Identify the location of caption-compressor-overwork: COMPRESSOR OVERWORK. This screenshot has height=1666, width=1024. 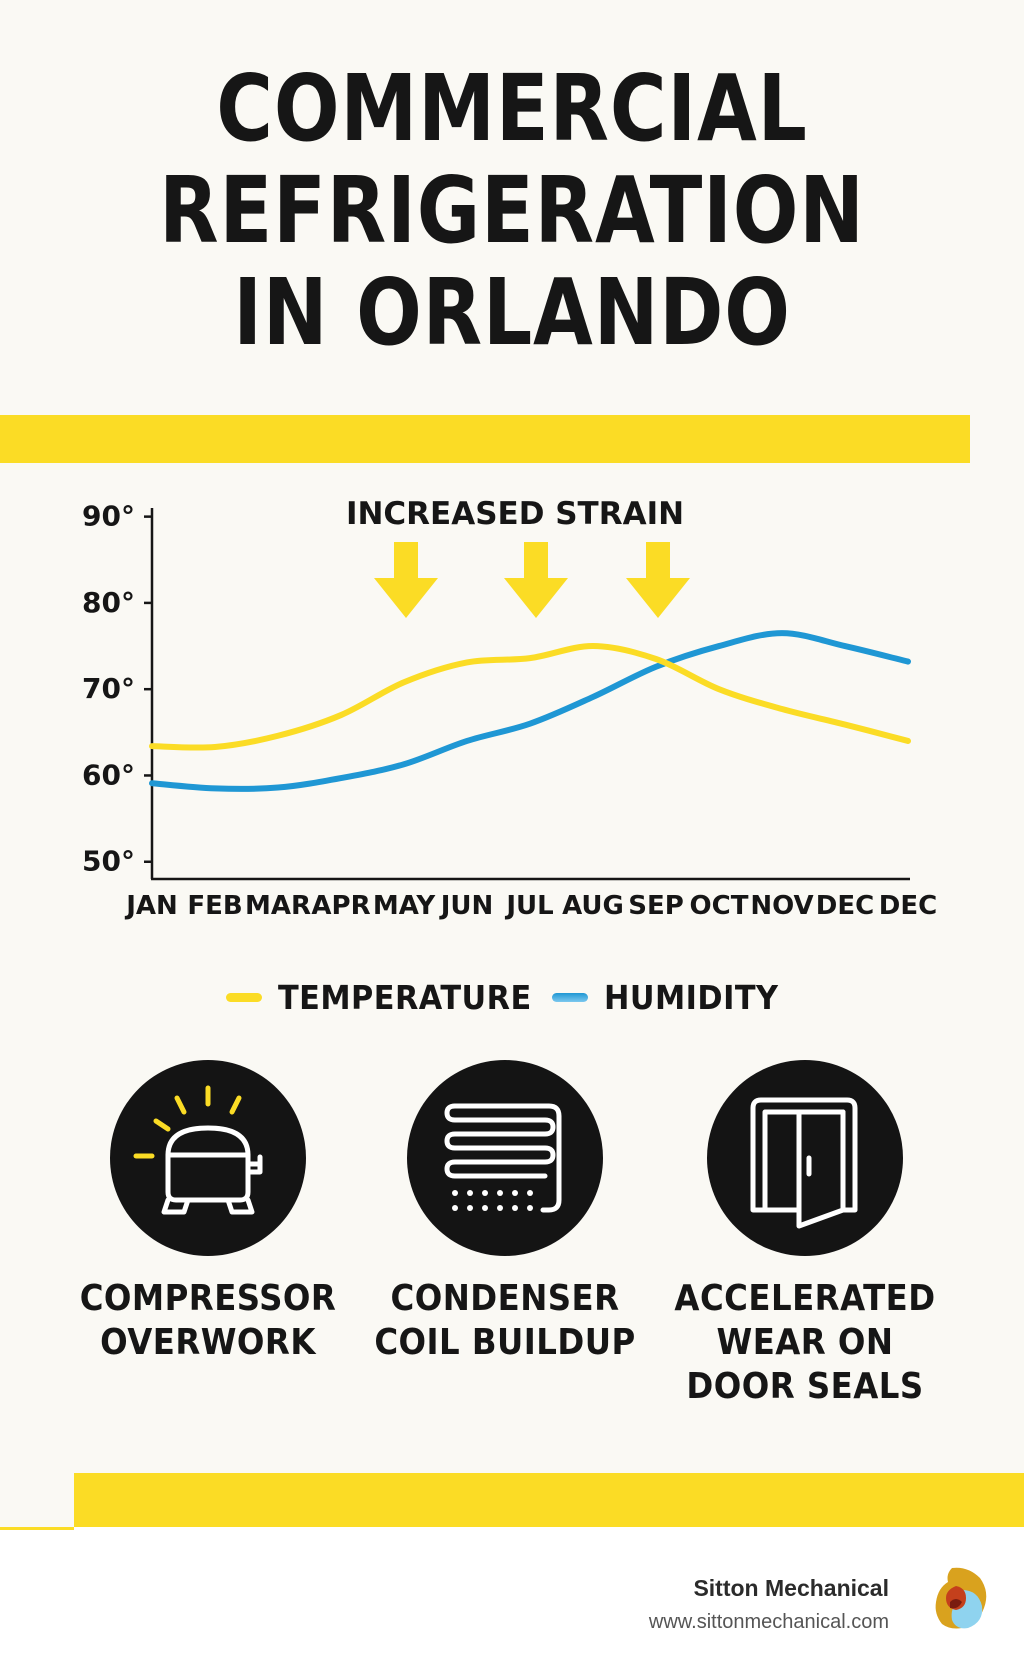
(208, 1321).